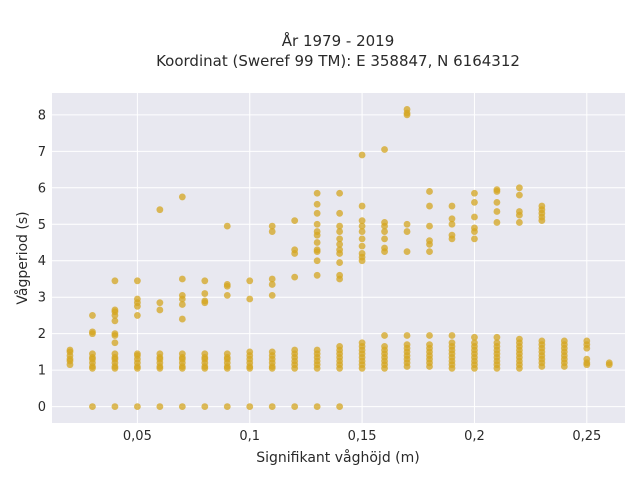 The width and height of the screenshot is (640, 480). What do you see at coordinates (42, 334) in the screenshot?
I see `y-tick-label: 2` at bounding box center [42, 334].